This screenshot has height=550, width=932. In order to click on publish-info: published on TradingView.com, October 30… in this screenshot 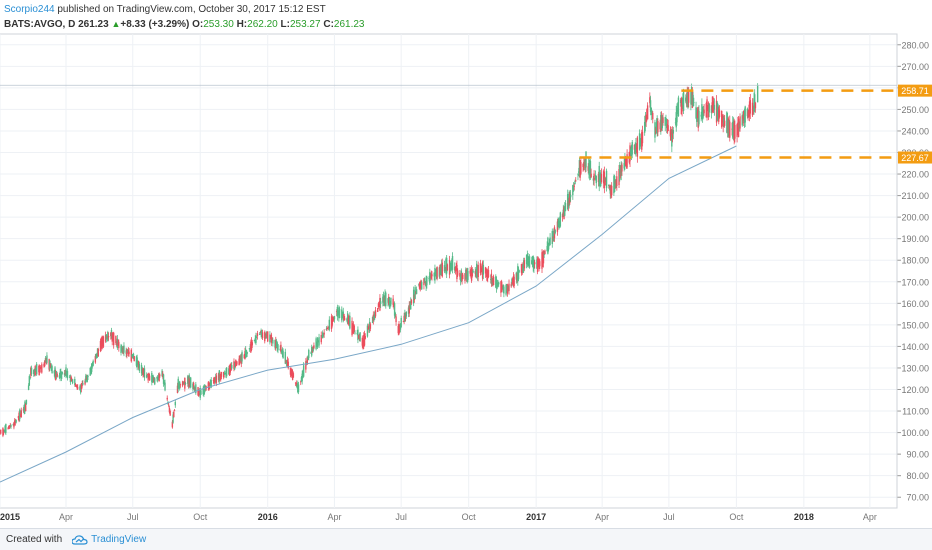, I will do `click(190, 9)`.